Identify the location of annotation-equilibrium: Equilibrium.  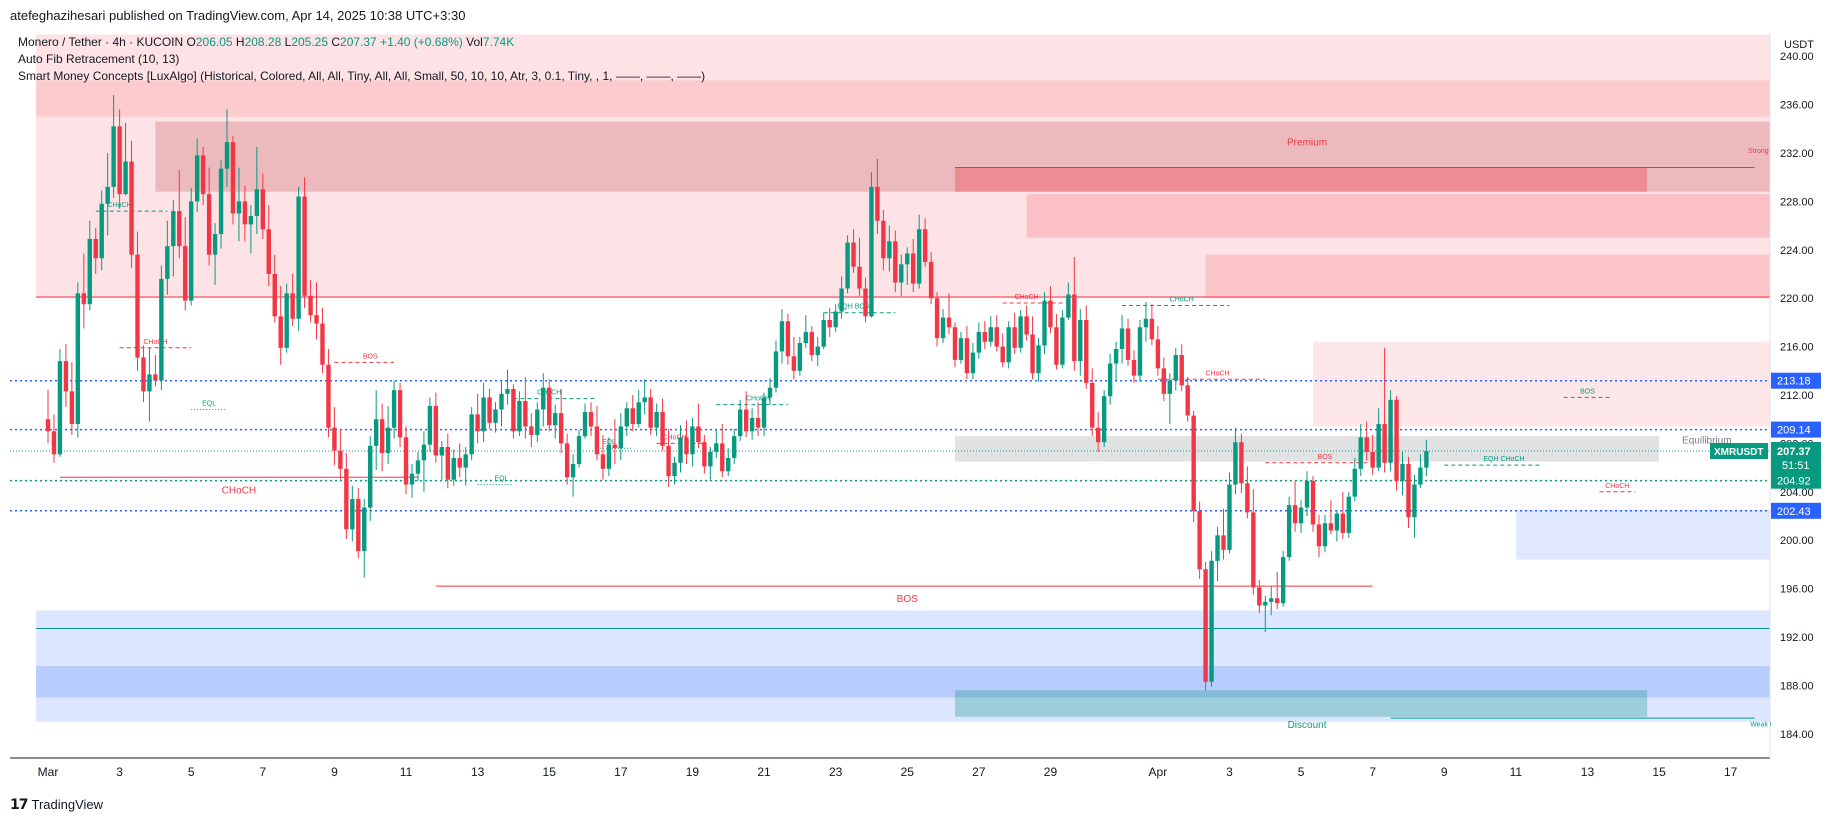
(1706, 440).